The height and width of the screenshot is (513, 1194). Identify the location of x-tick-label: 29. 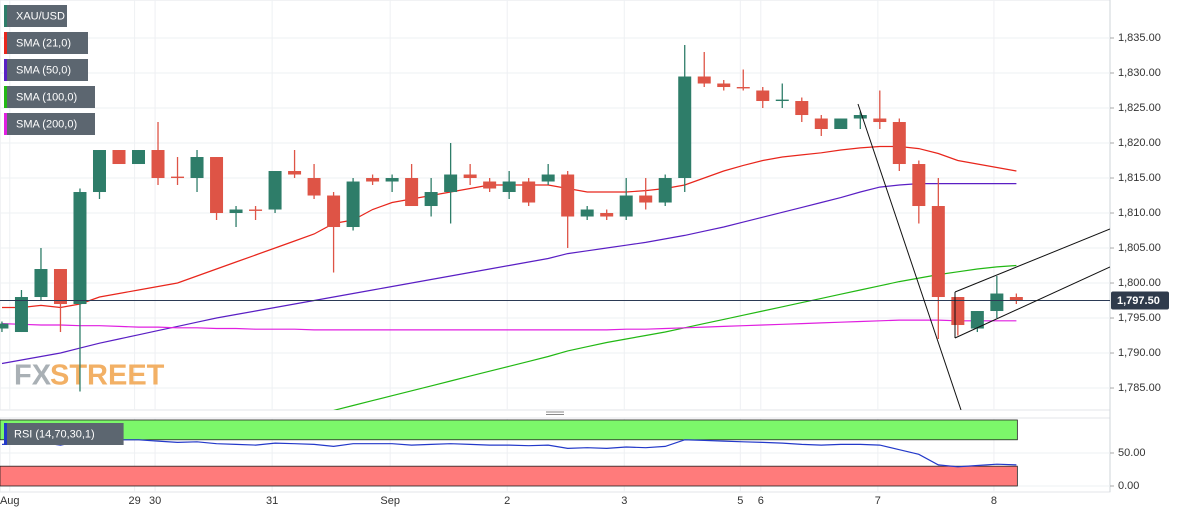
(134, 501).